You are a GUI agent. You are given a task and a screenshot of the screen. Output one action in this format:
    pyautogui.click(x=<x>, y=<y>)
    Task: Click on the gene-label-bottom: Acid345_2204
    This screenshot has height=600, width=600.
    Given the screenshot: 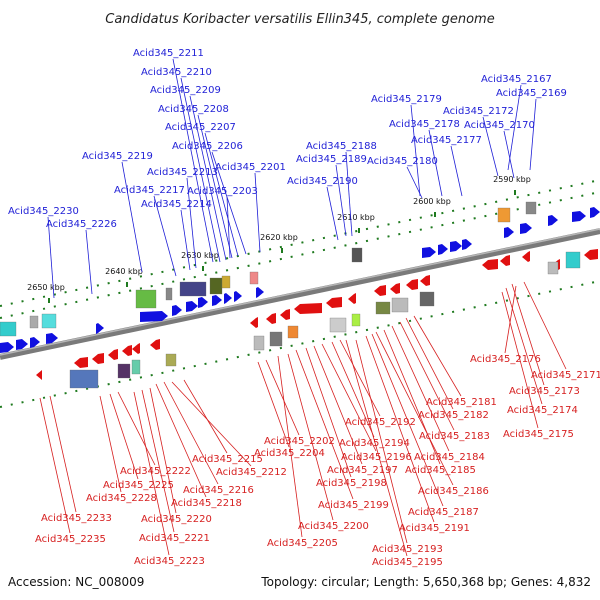 What is the action you would take?
    pyautogui.click(x=289, y=453)
    